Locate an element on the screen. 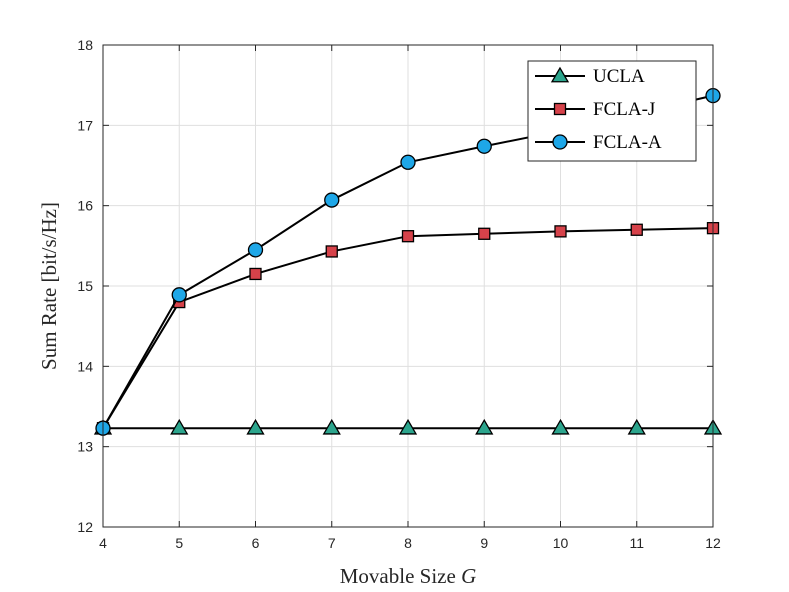 The image size is (789, 592). legend-label: FCLA-A is located at coordinates (627, 142).